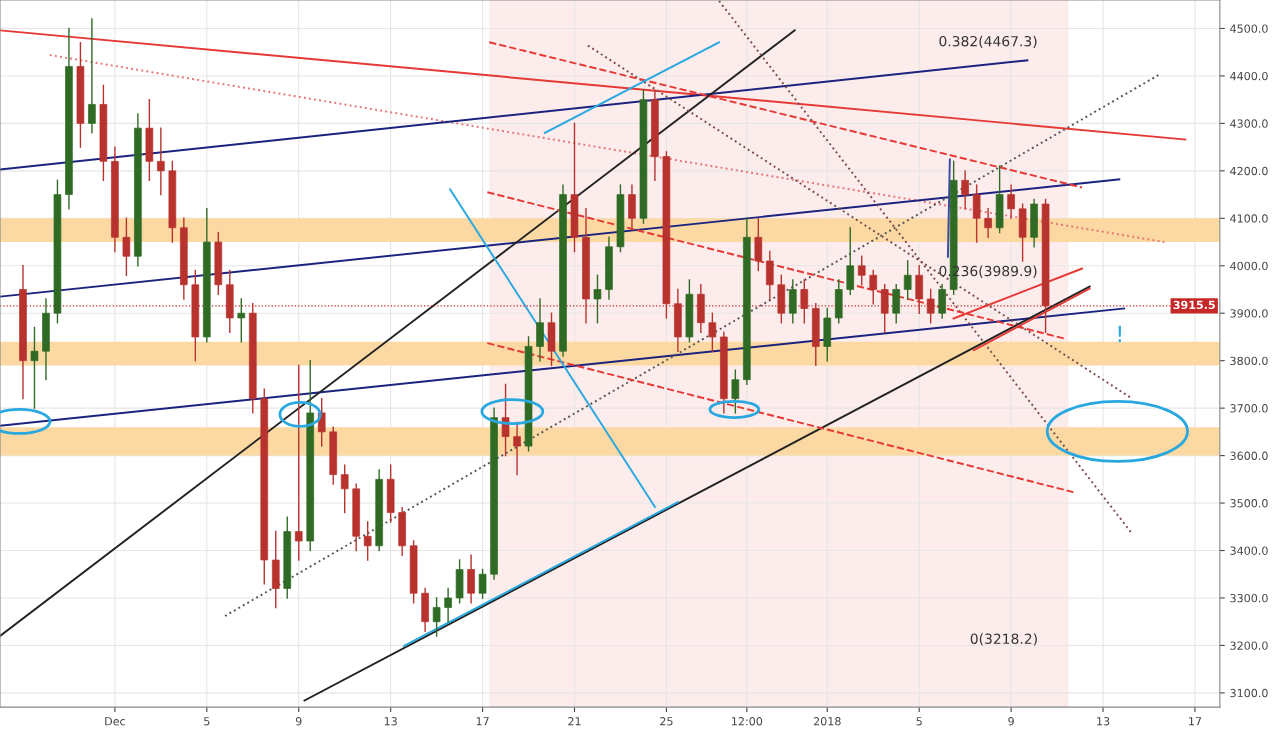 This screenshot has height=729, width=1280. I want to click on y-tick-label: 4500.0, so click(1249, 28).